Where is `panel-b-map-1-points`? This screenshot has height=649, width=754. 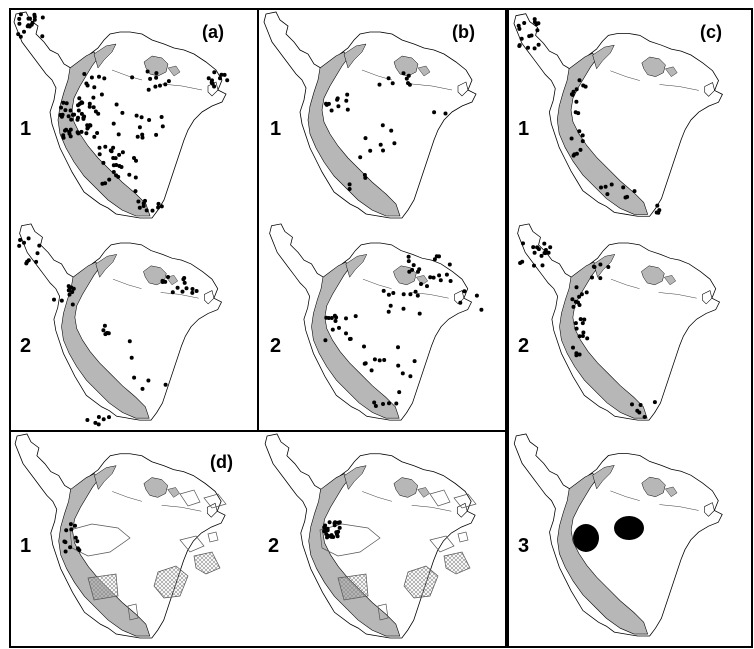
panel-b-map-1-points is located at coordinates (386, 131).